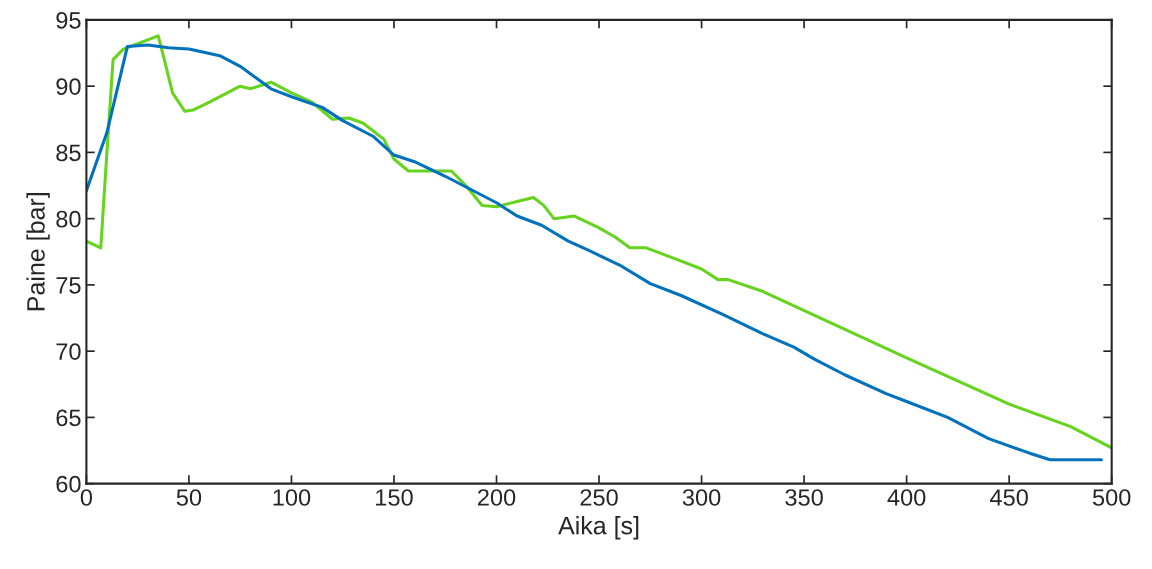 The height and width of the screenshot is (569, 1152). I want to click on x-tick-label: 50, so click(189, 497).